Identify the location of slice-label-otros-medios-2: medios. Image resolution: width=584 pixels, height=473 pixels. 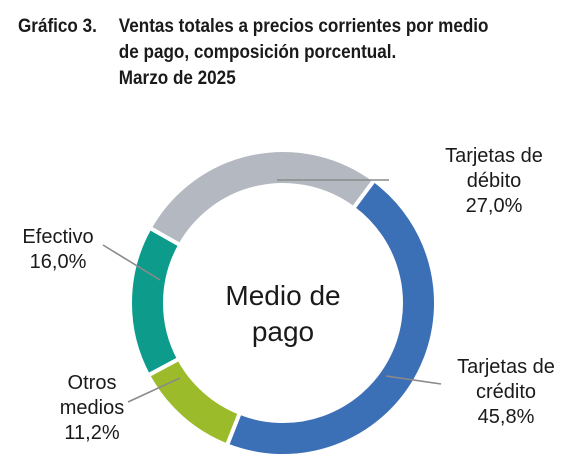
(92, 408).